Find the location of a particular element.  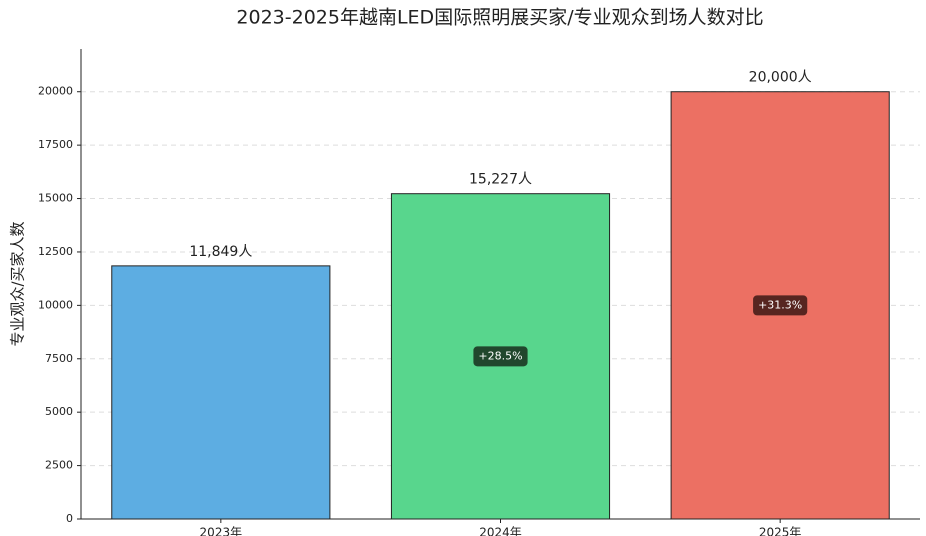

x-tick-label: 2024年 is located at coordinates (500, 531).